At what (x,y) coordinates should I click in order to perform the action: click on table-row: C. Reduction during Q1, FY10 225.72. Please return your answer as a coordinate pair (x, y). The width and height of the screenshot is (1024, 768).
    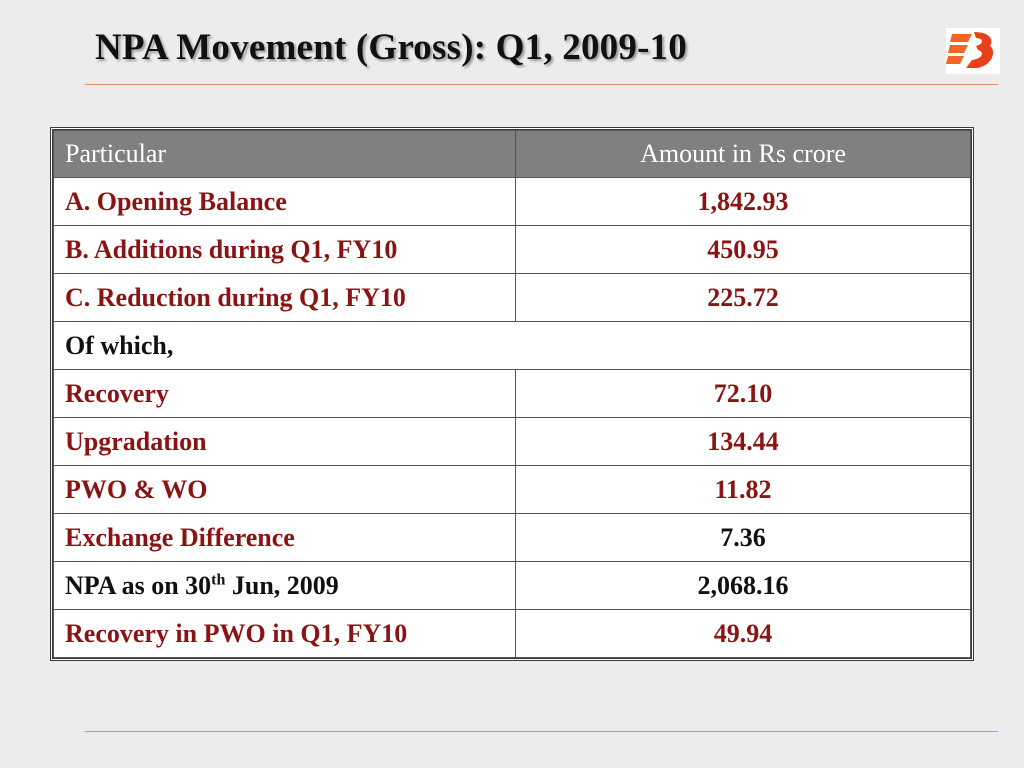
    Looking at the image, I should click on (512, 297).